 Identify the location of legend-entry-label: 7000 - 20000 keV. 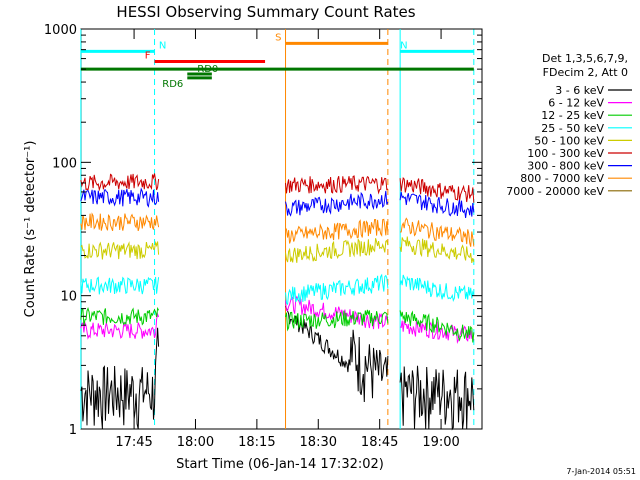
(555, 191).